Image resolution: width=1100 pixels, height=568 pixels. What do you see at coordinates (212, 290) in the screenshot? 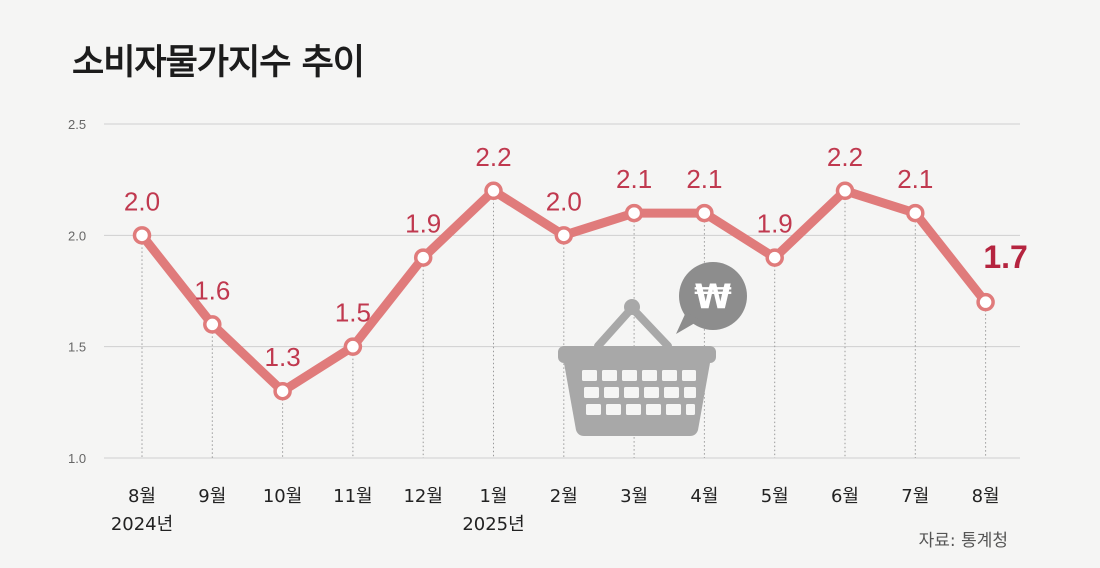
I see `data-label: 1.6` at bounding box center [212, 290].